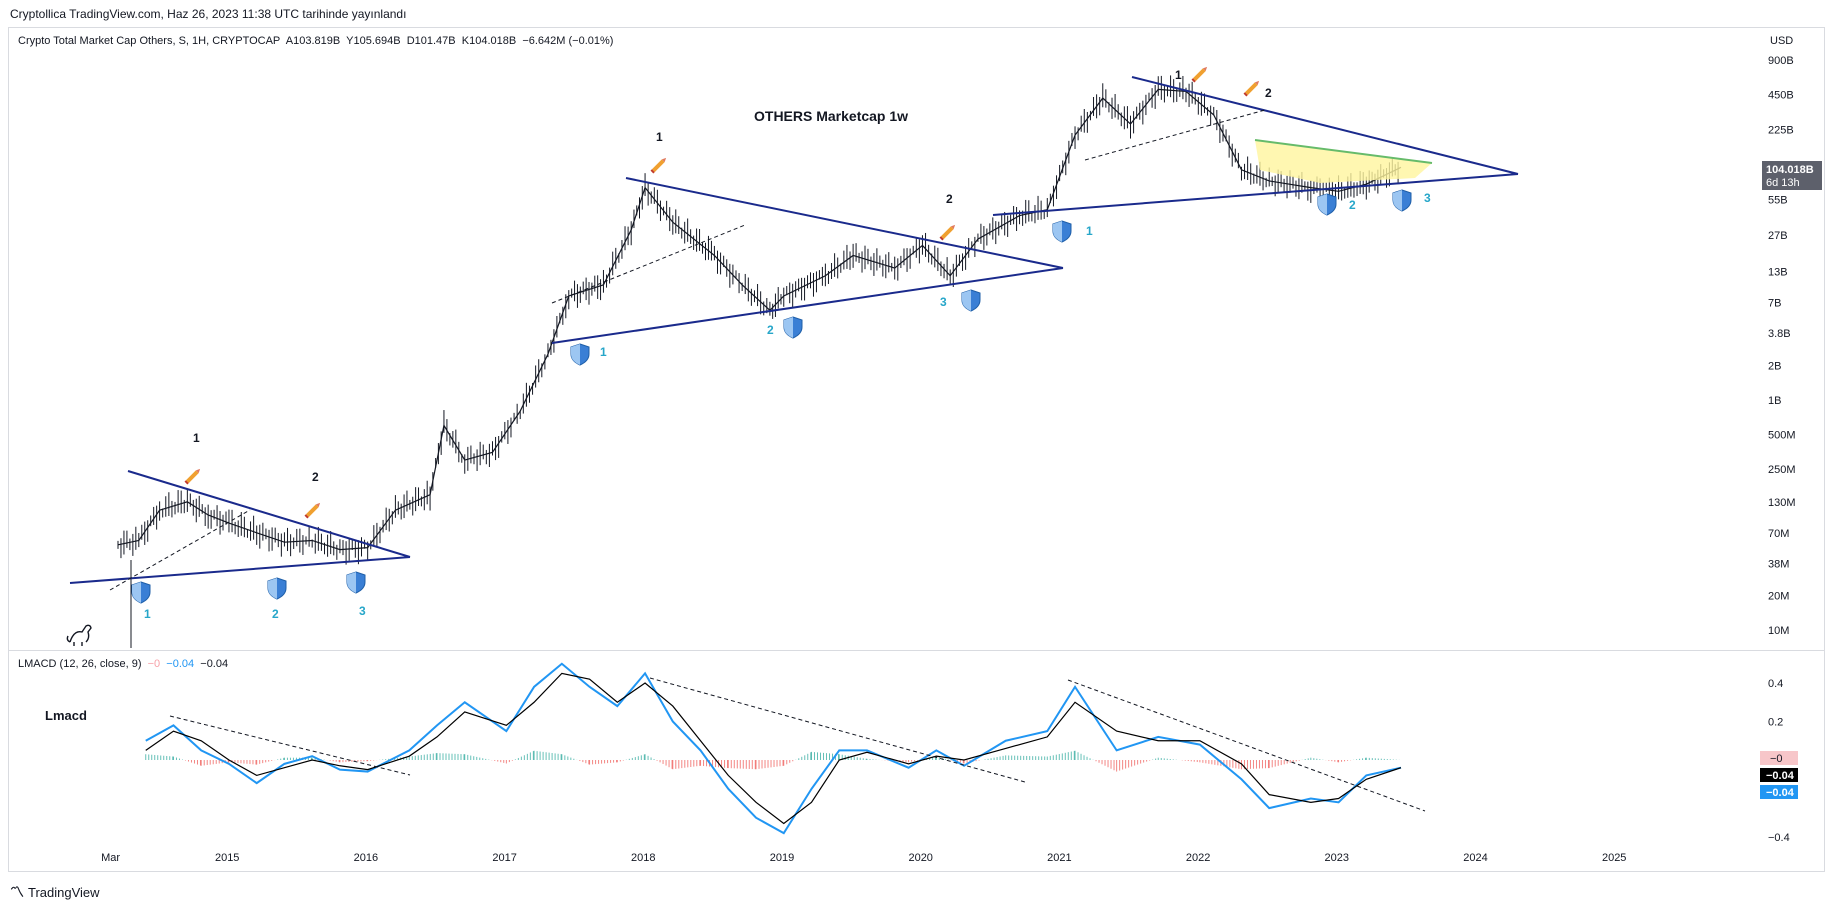 The height and width of the screenshot is (907, 1835). Describe the element at coordinates (1775, 723) in the screenshot. I see `lmacd-tick-label: 0.2` at that location.